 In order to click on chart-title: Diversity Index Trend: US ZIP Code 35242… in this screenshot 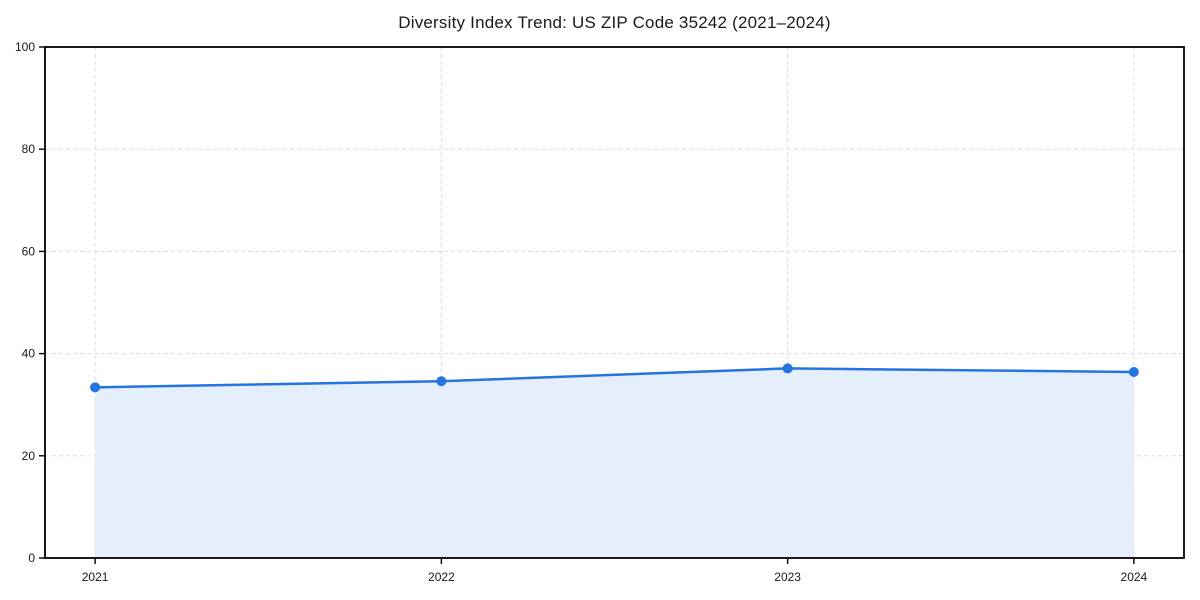, I will do `click(614, 22)`.